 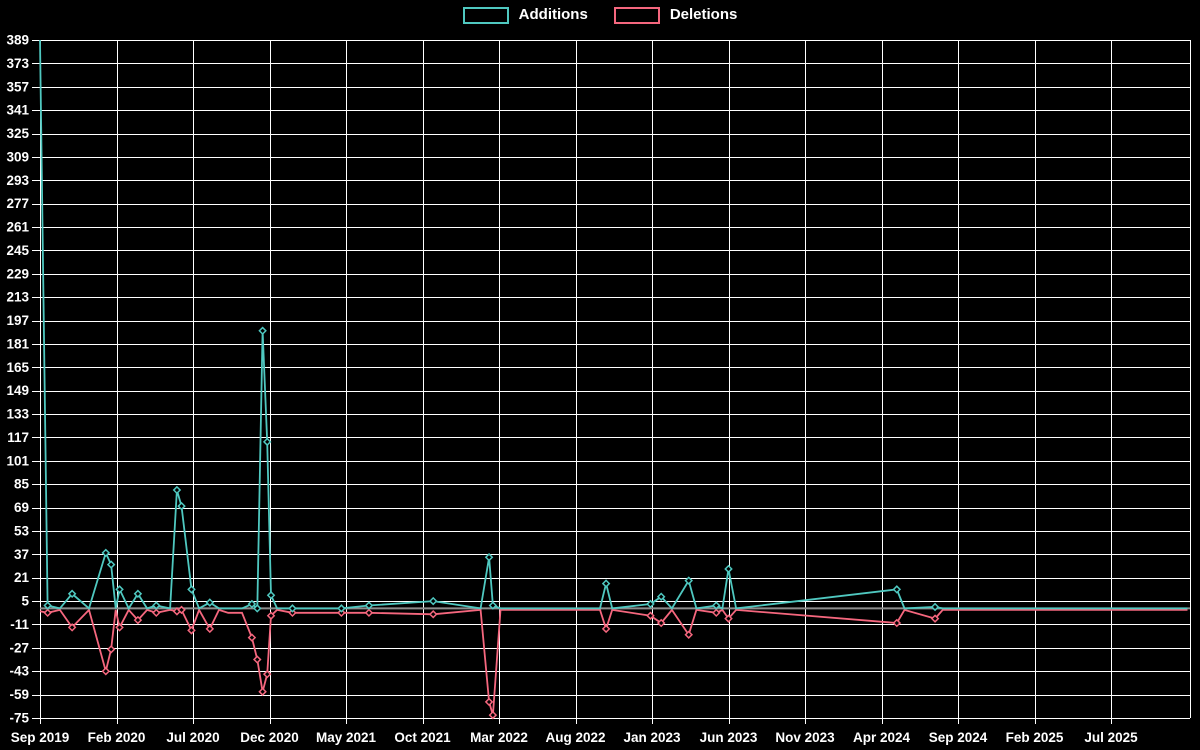 I want to click on svg-text: Mar 2022, so click(x=499, y=737).